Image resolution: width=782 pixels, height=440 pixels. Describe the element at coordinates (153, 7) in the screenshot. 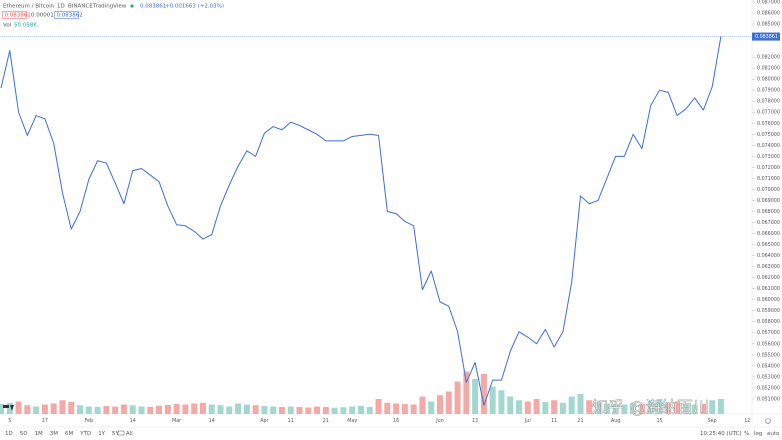

I see `quote: 0.083861` at that location.